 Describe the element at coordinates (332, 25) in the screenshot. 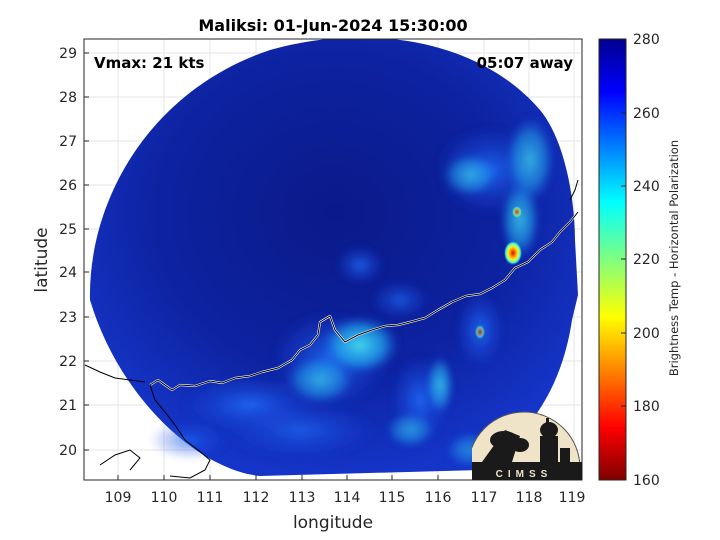

I see `figure-title: Maliksi: 01-Jun-2024 15:30:00` at that location.